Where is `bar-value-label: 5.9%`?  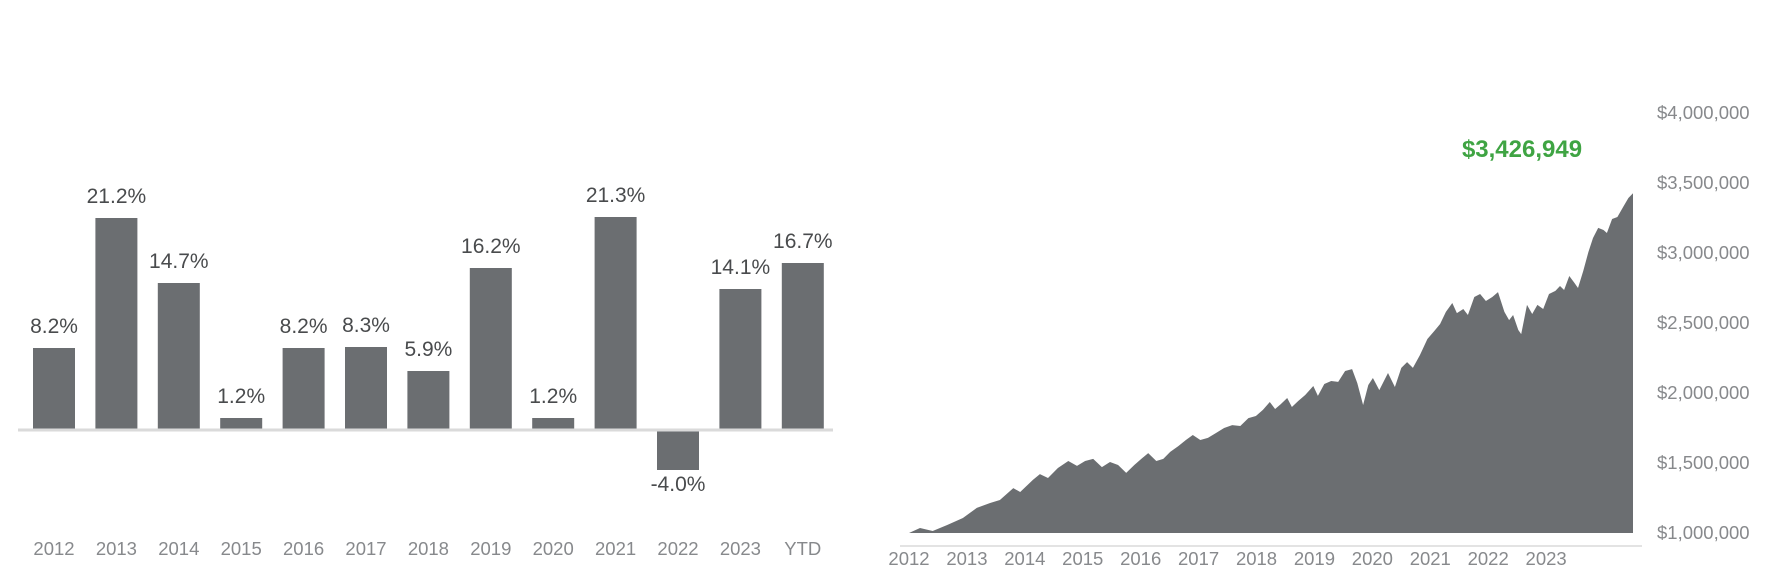 bar-value-label: 5.9% is located at coordinates (428, 349).